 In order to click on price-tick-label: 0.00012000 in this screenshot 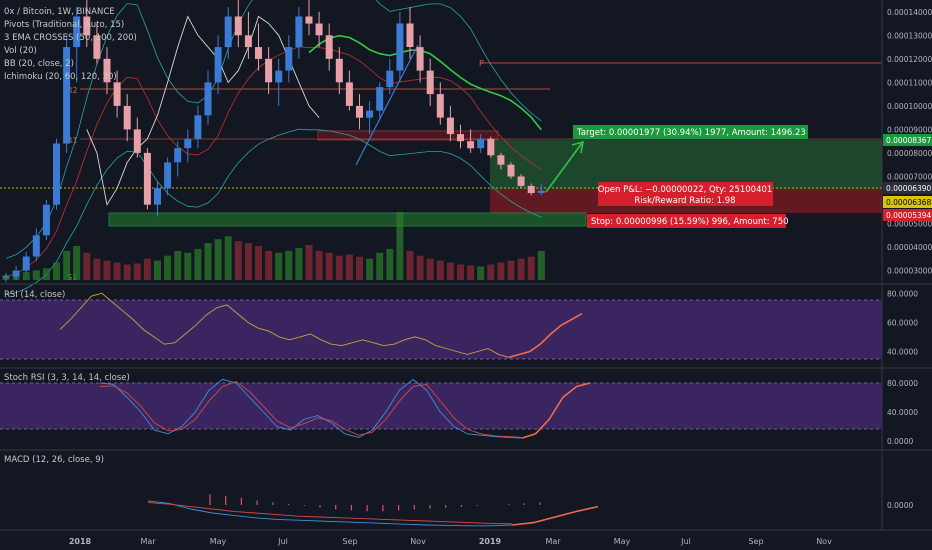, I will do `click(909, 59)`.